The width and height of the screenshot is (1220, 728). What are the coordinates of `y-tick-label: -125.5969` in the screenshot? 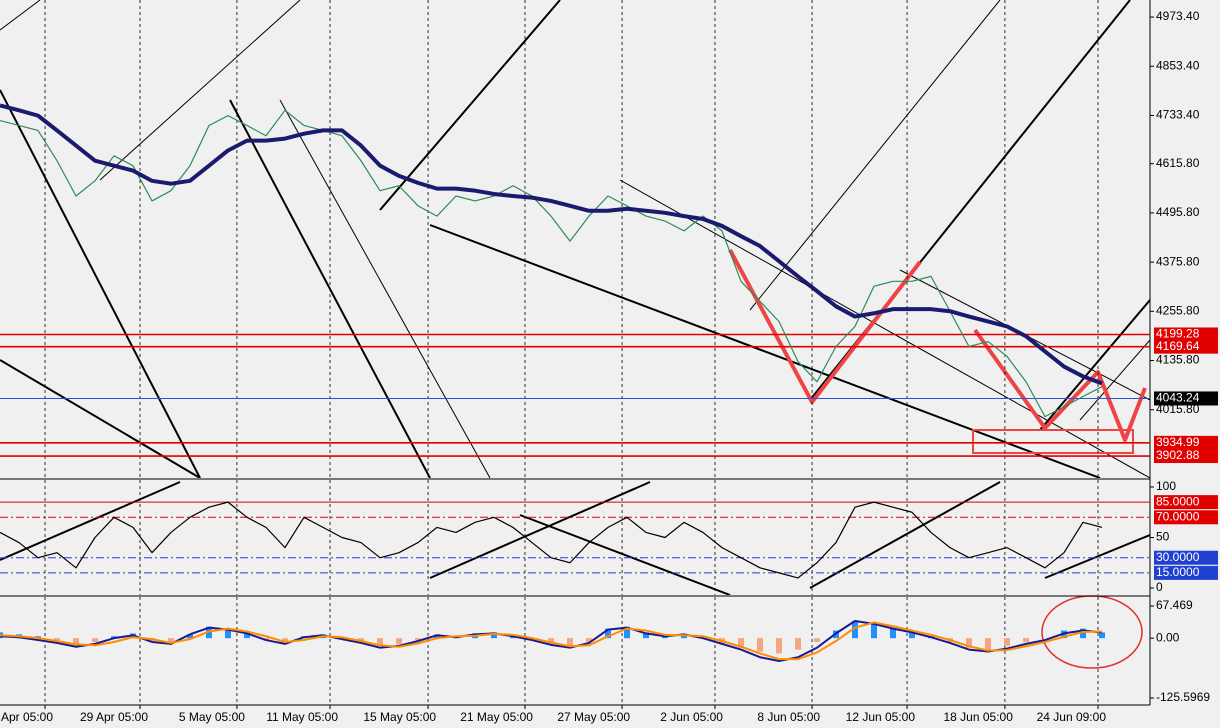 It's located at (1183, 697).